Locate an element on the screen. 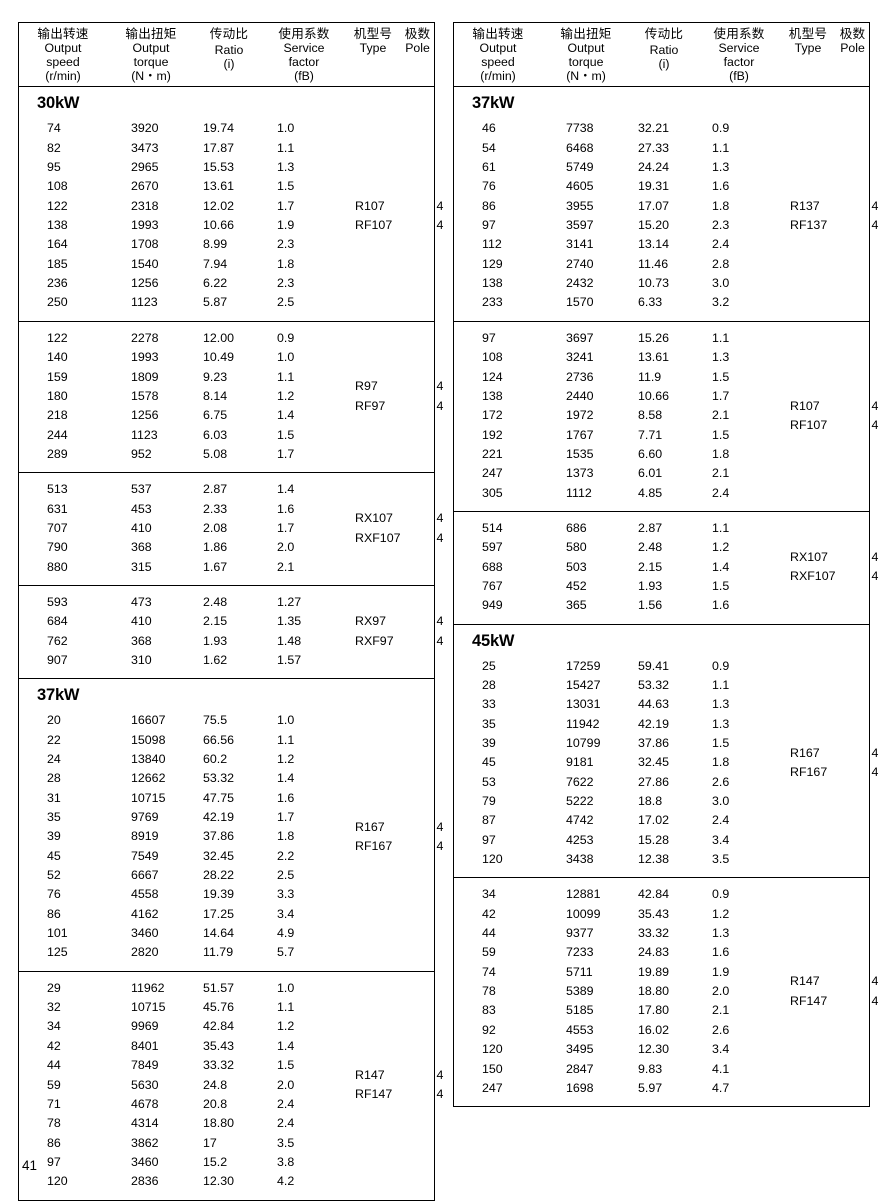 This screenshot has height=1201, width=888. ratio-cell: 18.80 is located at coordinates (219, 1123).